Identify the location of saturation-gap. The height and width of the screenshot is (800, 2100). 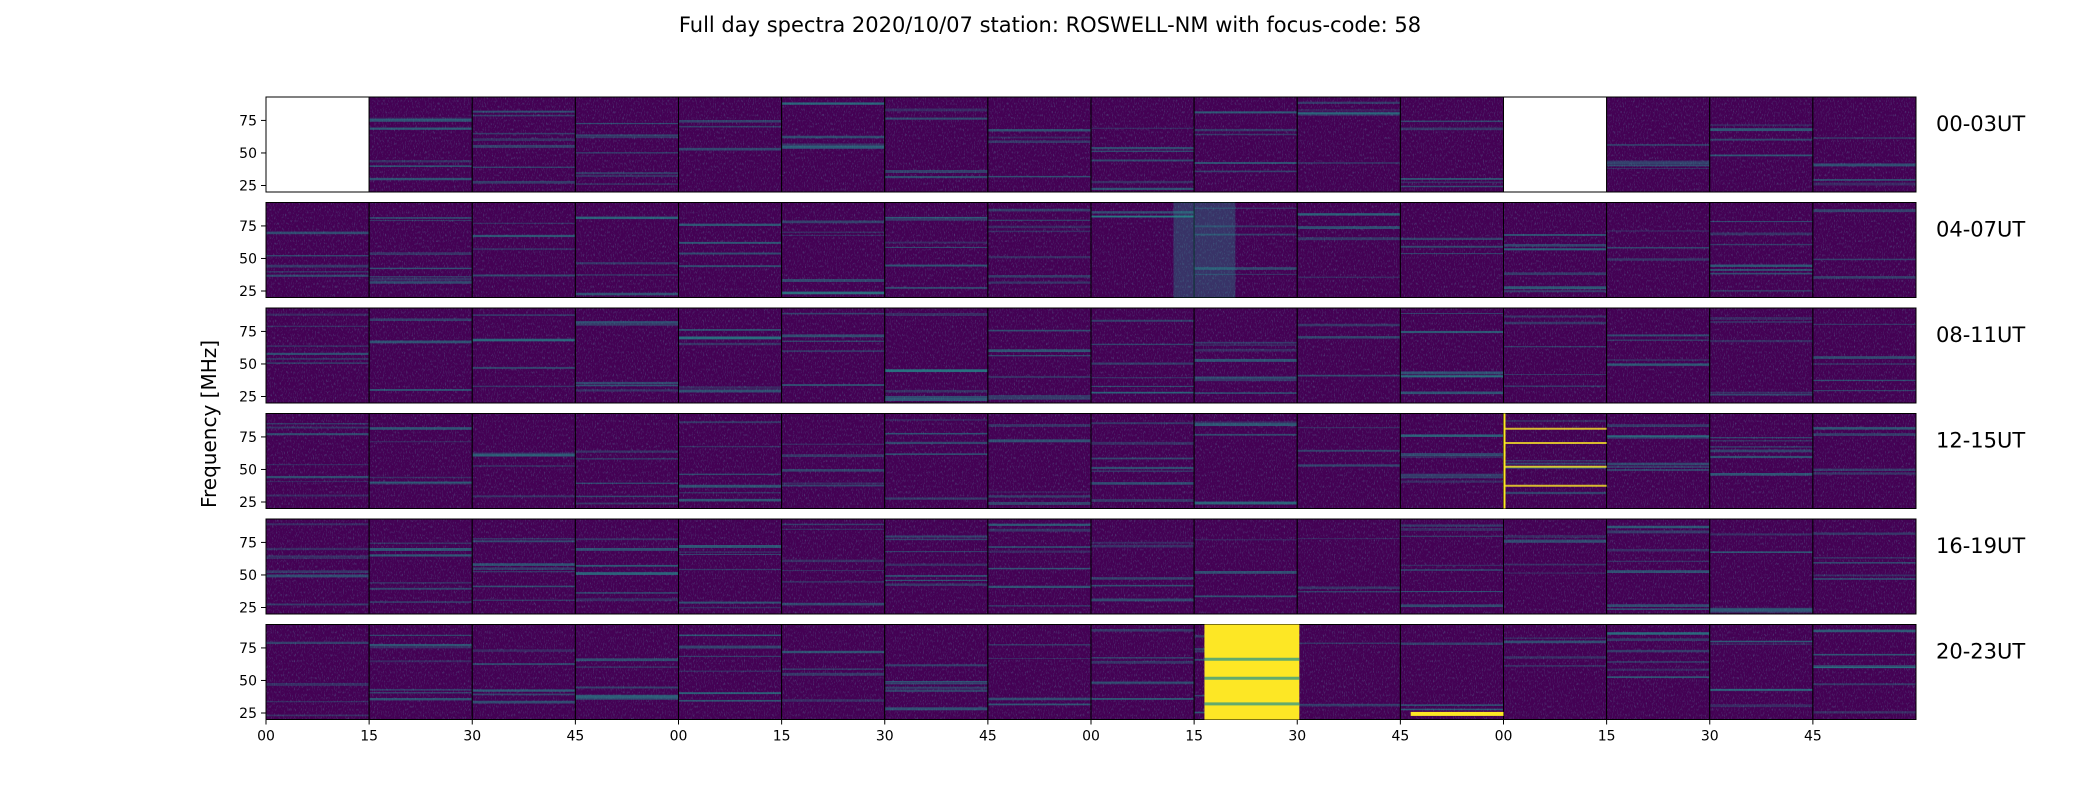
(1252, 678).